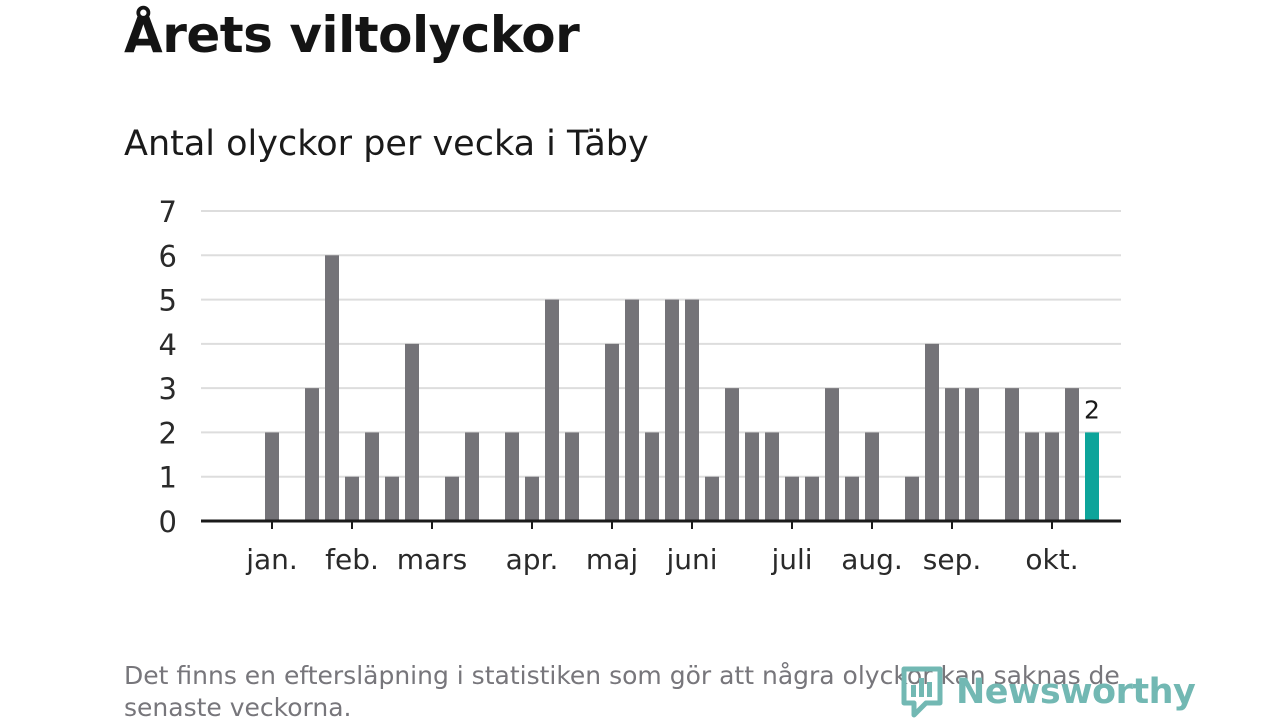  What do you see at coordinates (168, 367) in the screenshot?
I see `y-axis-tick-labels: 0 1 2 3 4 5 6 7` at bounding box center [168, 367].